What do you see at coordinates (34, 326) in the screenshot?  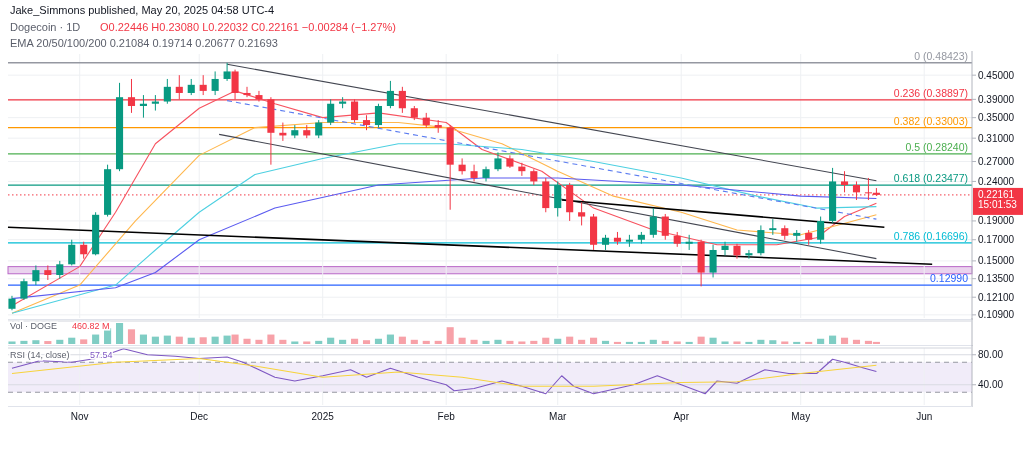 I see `chart-title: Vol · DOGE` at bounding box center [34, 326].